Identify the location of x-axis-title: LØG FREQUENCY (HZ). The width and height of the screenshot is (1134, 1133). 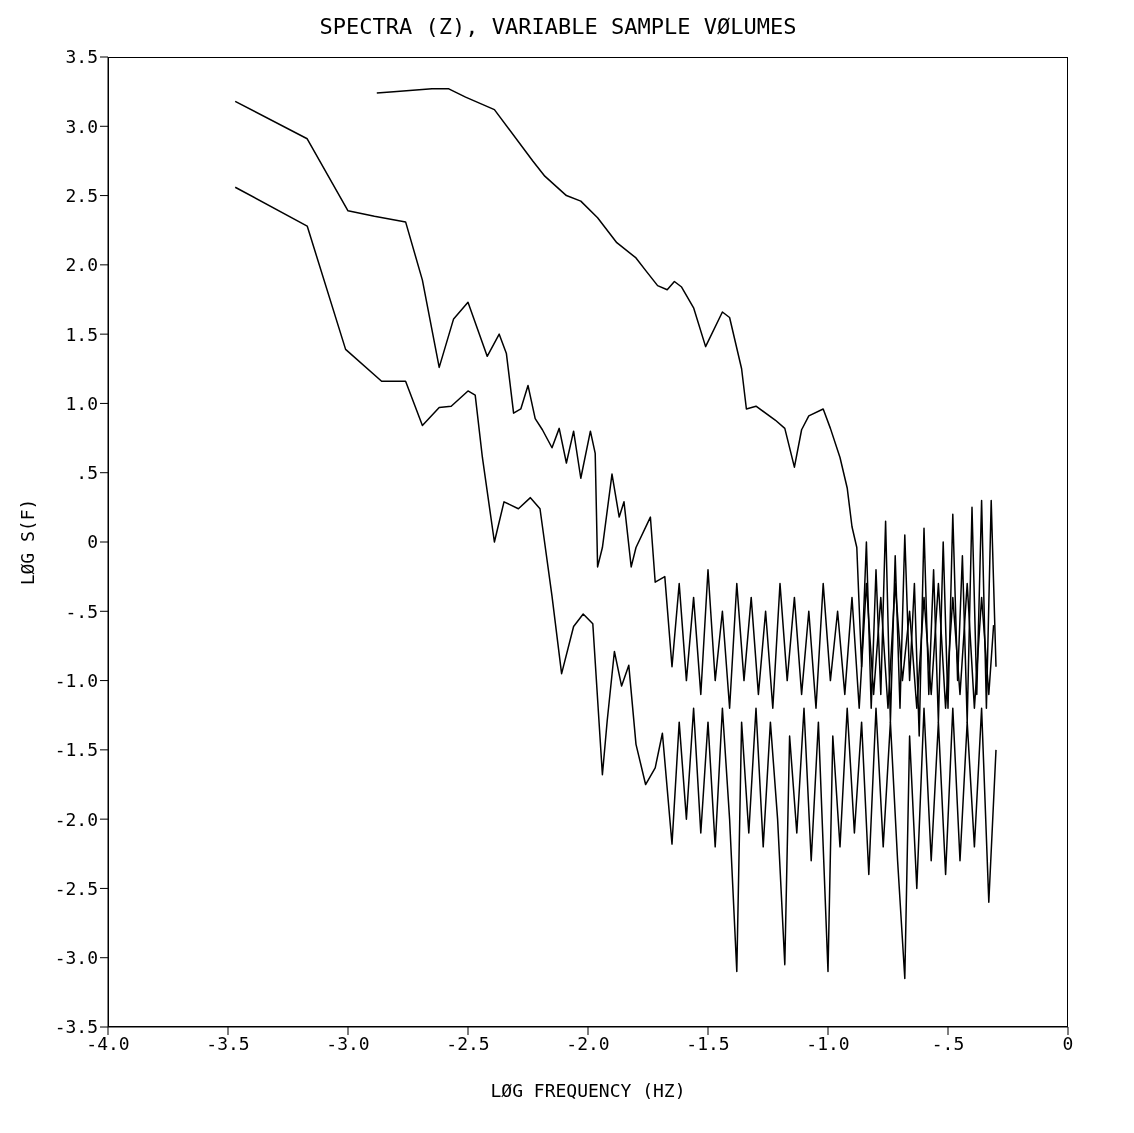
(588, 1090).